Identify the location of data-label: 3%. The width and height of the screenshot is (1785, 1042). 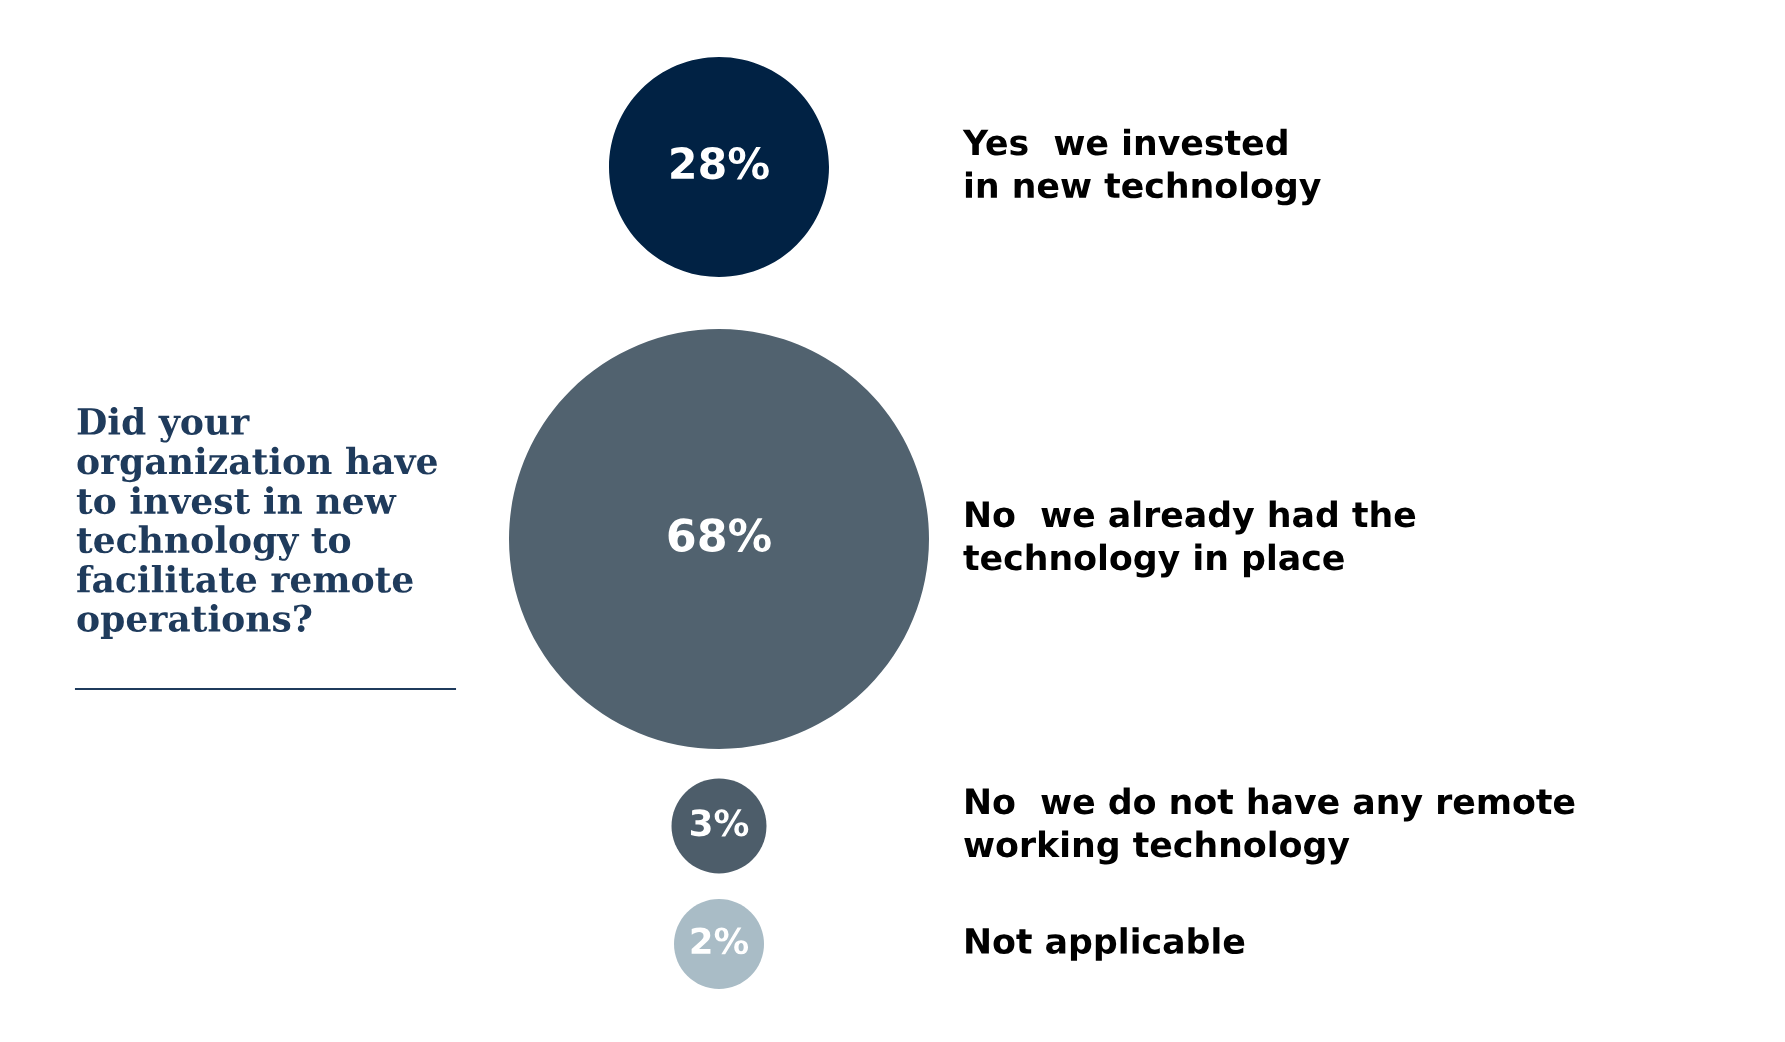
(719, 823).